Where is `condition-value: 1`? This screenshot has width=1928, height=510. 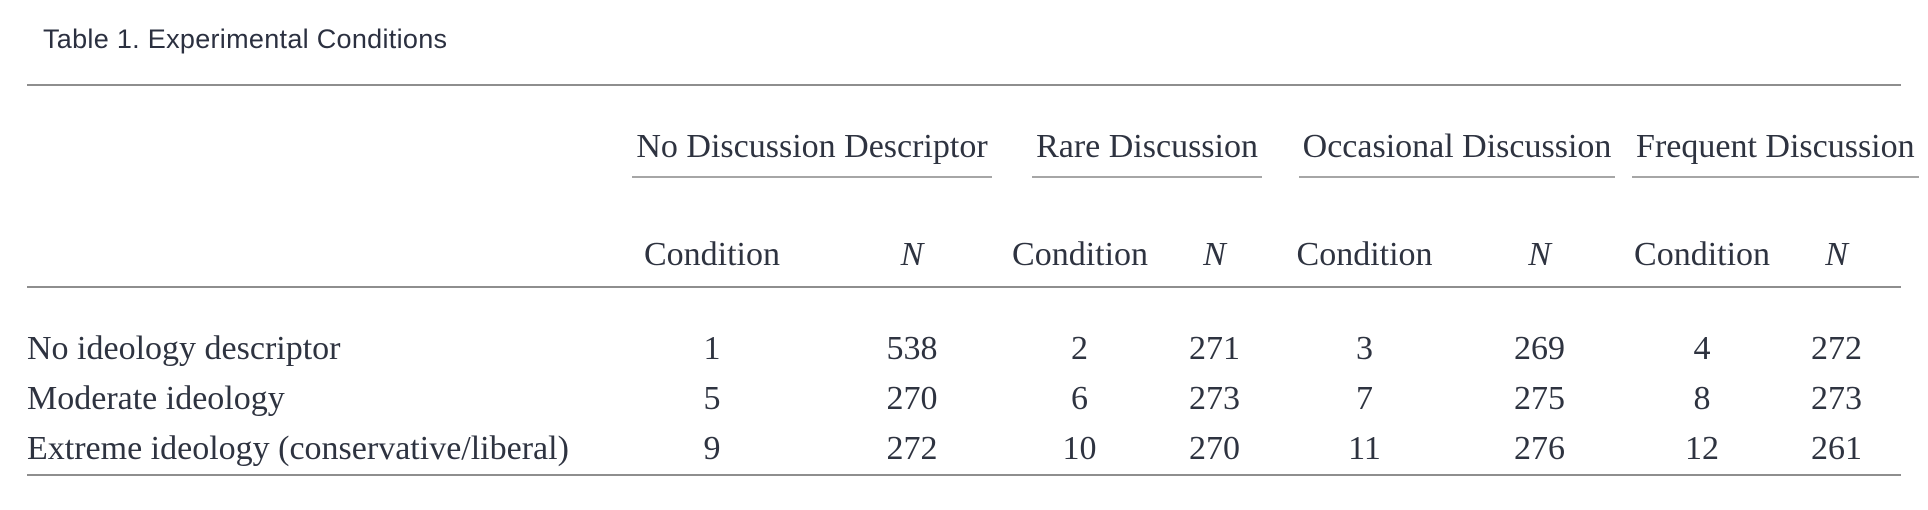 condition-value: 1 is located at coordinates (712, 348).